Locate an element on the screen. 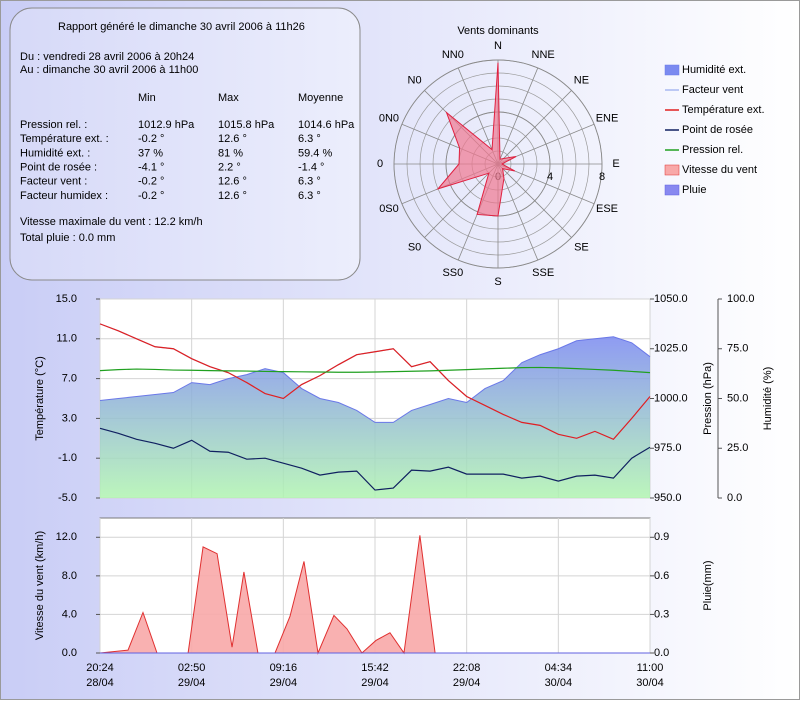 The width and height of the screenshot is (800, 705). legend-label: Facteur vent is located at coordinates (712, 90).